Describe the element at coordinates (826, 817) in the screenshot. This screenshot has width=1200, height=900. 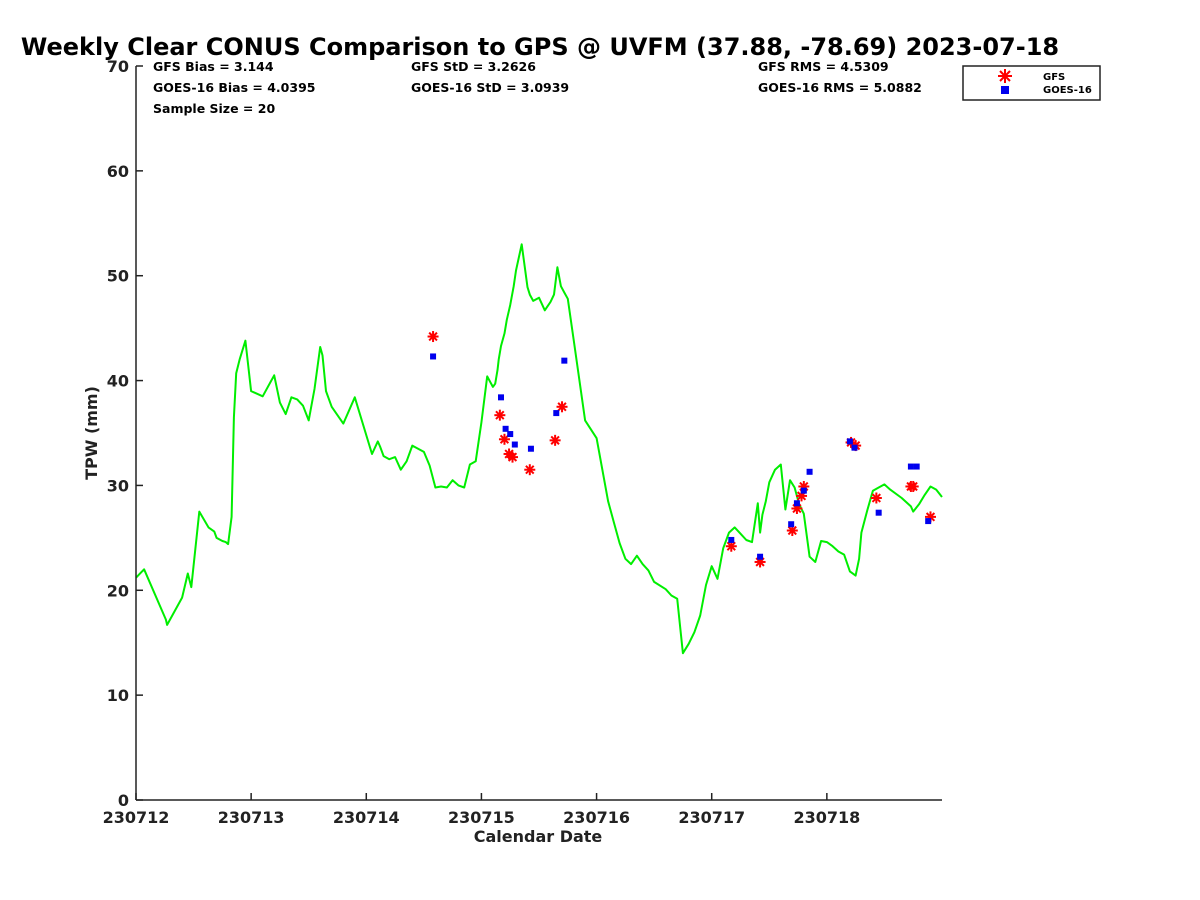
I see `x-tick-label: 230718` at that location.